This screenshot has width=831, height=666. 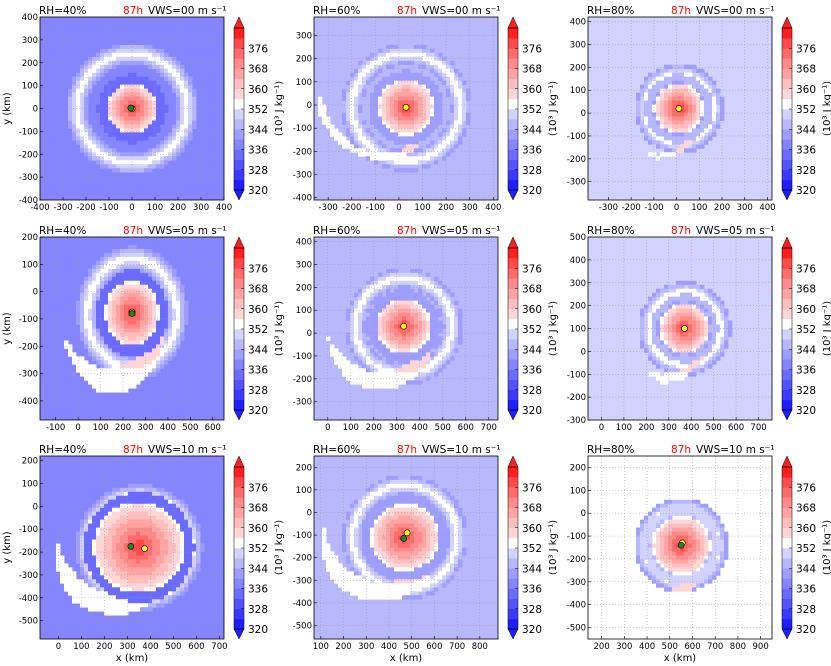 What do you see at coordinates (787, 405) in the screenshot?
I see `colorbar-segment` at bounding box center [787, 405].